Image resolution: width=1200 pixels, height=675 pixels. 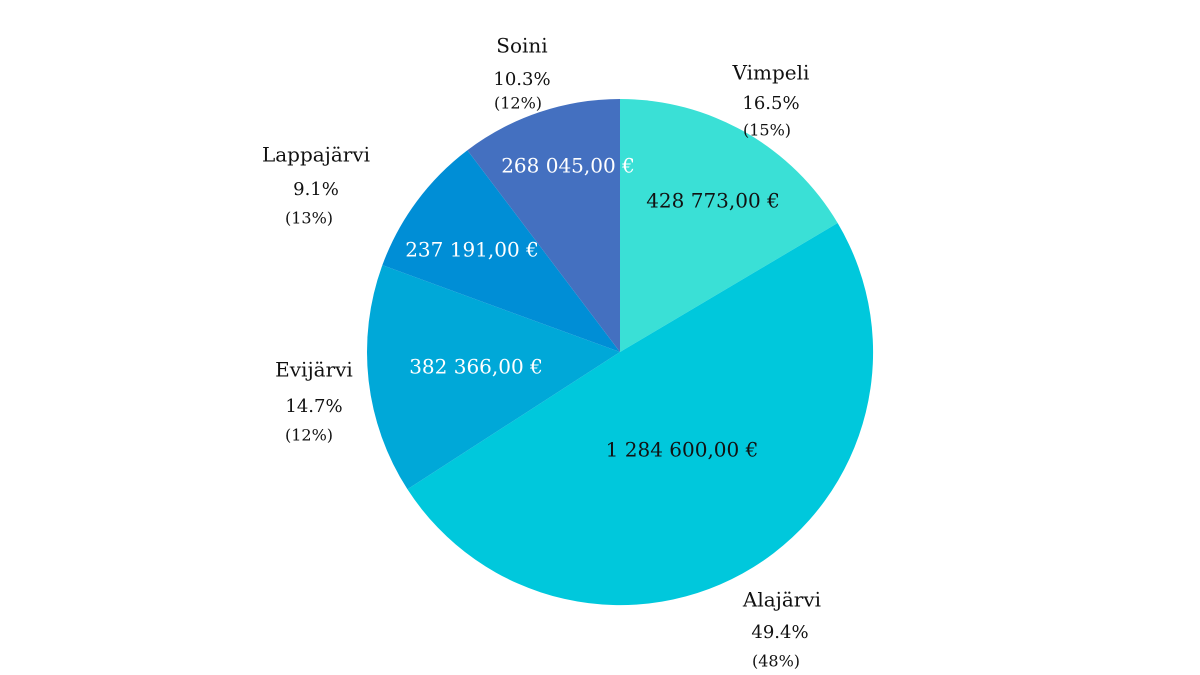 What do you see at coordinates (729, 225) in the screenshot?
I see `pie-slice-vimpeli` at bounding box center [729, 225].